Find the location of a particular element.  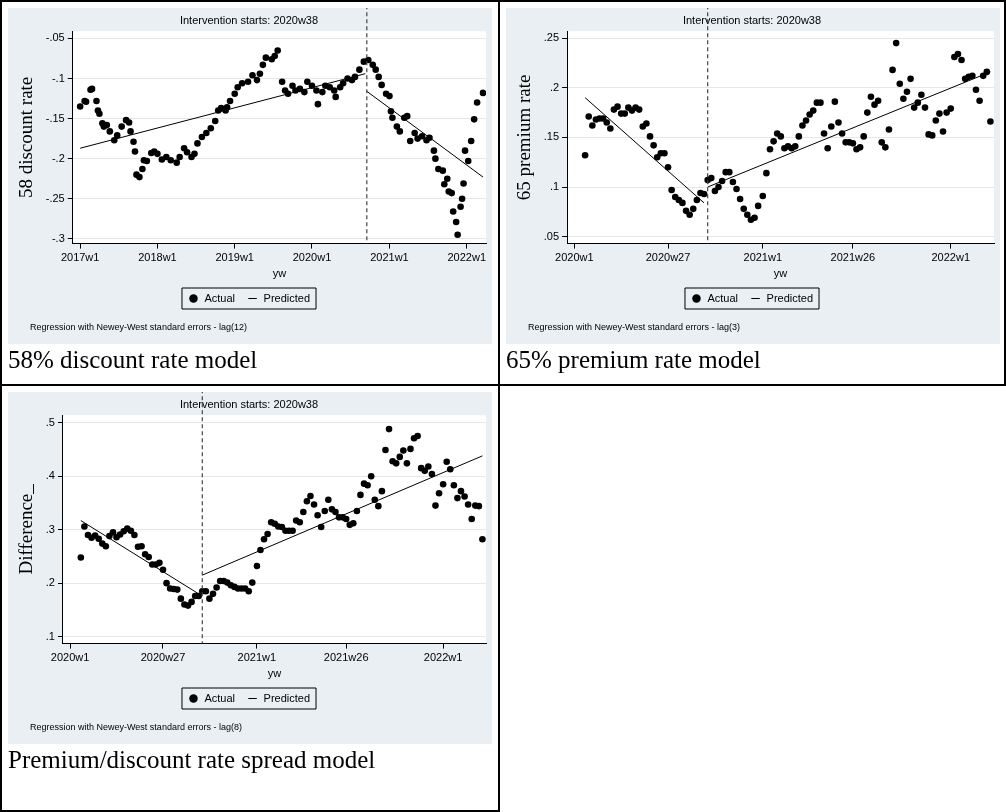

x-tick-label: 2019w1 is located at coordinates (234, 257).